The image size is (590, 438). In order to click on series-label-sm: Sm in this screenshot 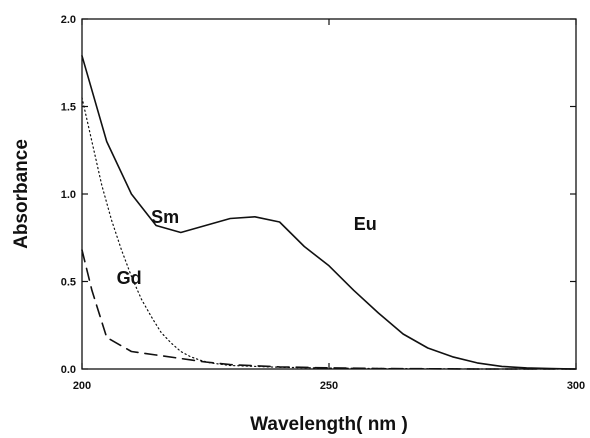, I will do `click(165, 217)`.